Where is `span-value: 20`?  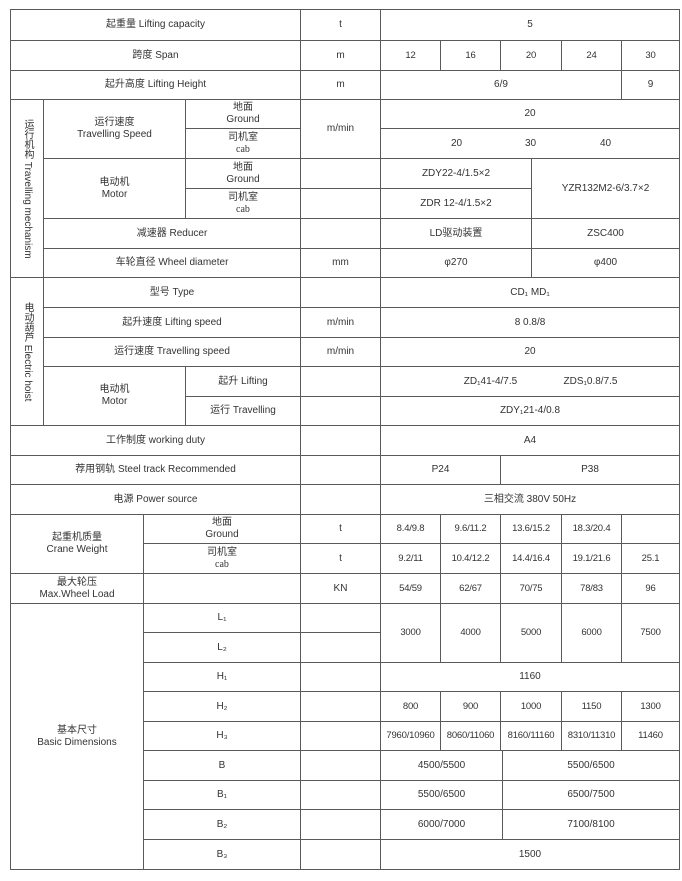
span-value: 20 is located at coordinates (531, 55).